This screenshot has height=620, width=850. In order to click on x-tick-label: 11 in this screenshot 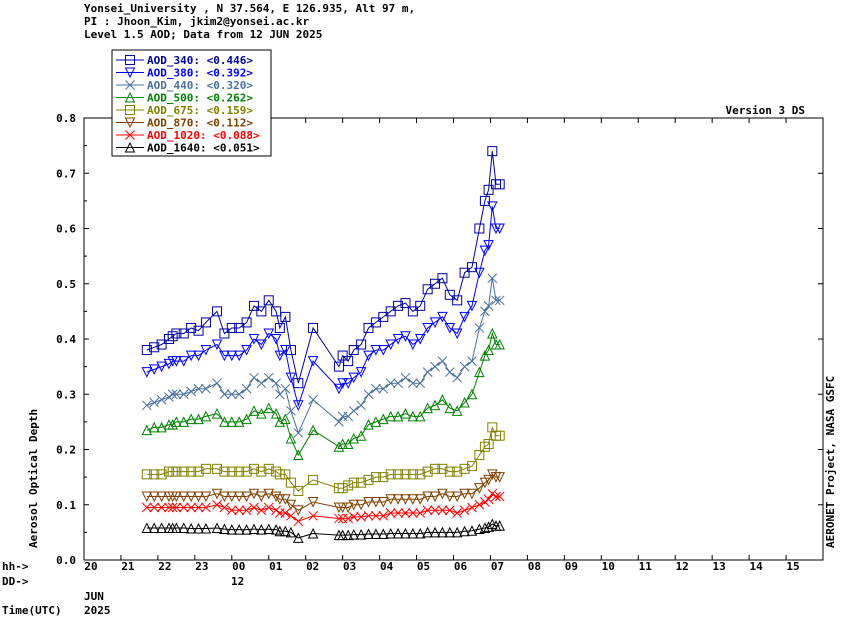, I will do `click(646, 566)`.